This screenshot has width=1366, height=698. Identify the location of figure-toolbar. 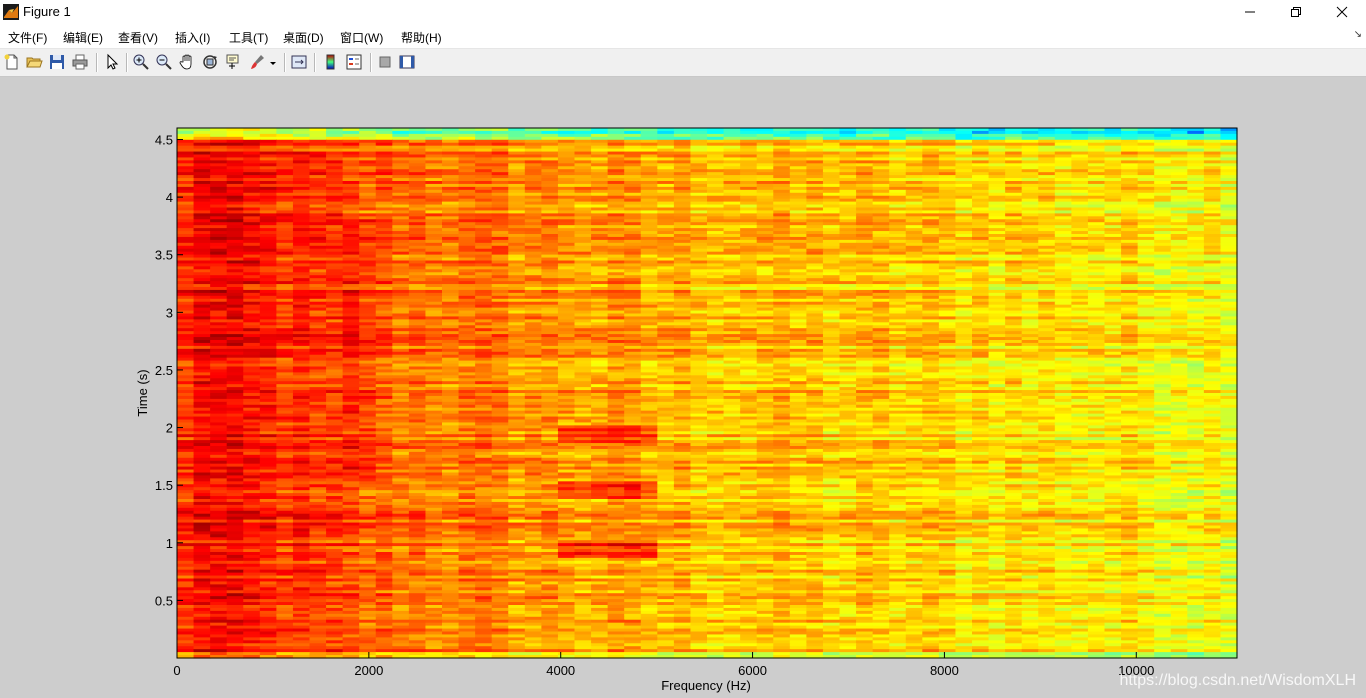
(683, 63).